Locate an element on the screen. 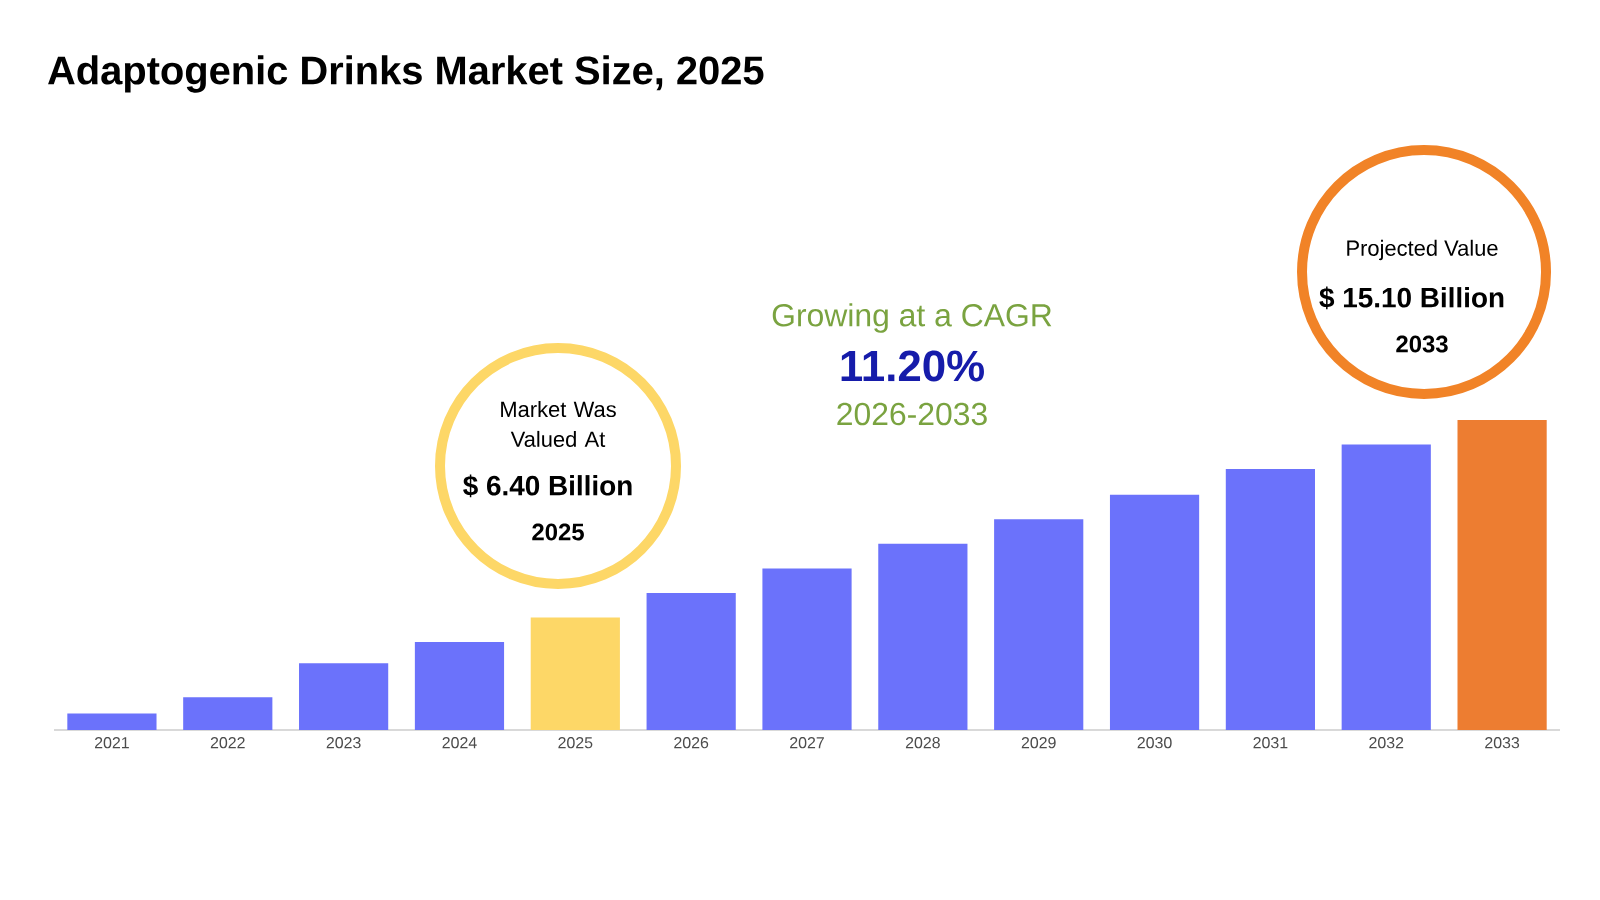 This screenshot has width=1600, height=900. x-tick-label: 2024 is located at coordinates (459, 743).